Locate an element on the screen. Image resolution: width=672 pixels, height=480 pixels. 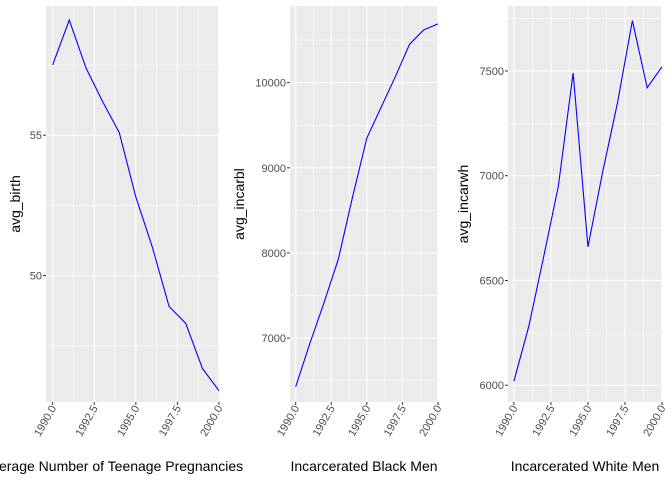
y-tick-label: 6000 is located at coordinates (492, 386).